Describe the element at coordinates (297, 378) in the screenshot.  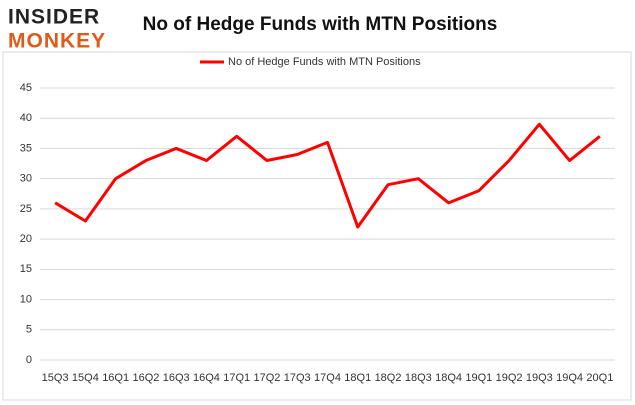
I see `x-tick-label: 17Q3` at that location.